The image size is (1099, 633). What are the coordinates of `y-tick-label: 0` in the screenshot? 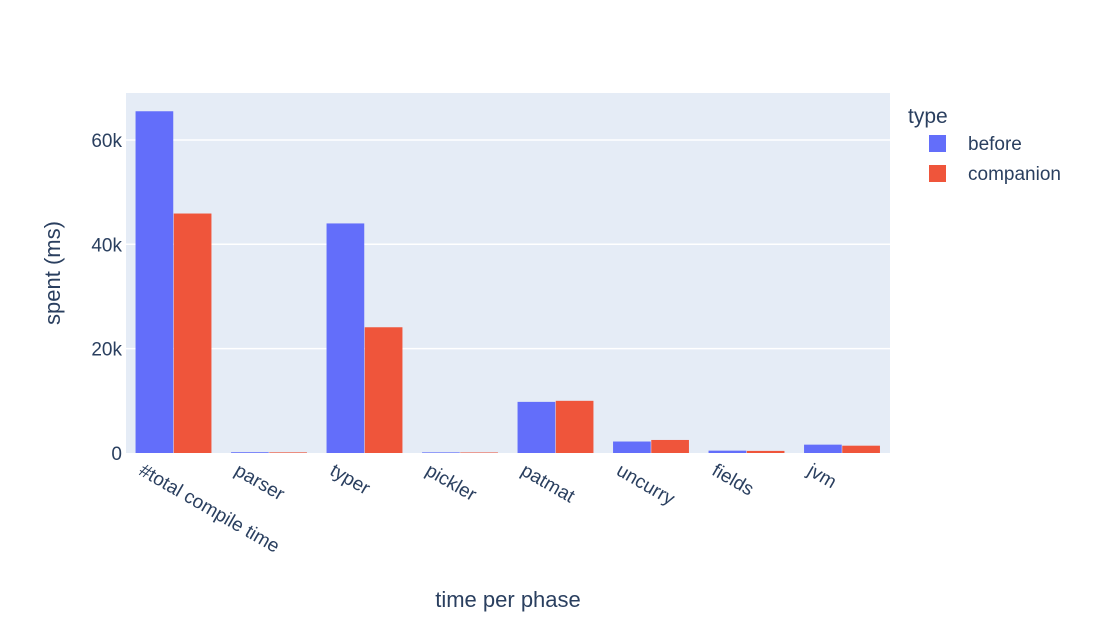 It's located at (116, 454).